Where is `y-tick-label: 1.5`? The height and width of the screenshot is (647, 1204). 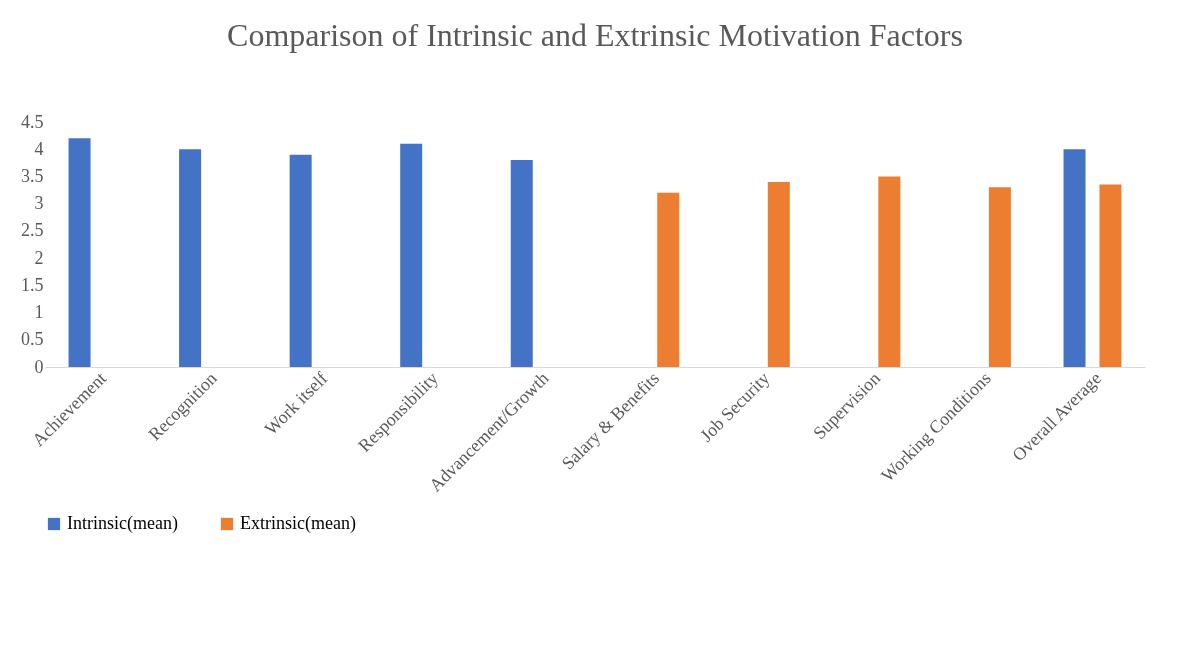 y-tick-label: 1.5 is located at coordinates (32, 284).